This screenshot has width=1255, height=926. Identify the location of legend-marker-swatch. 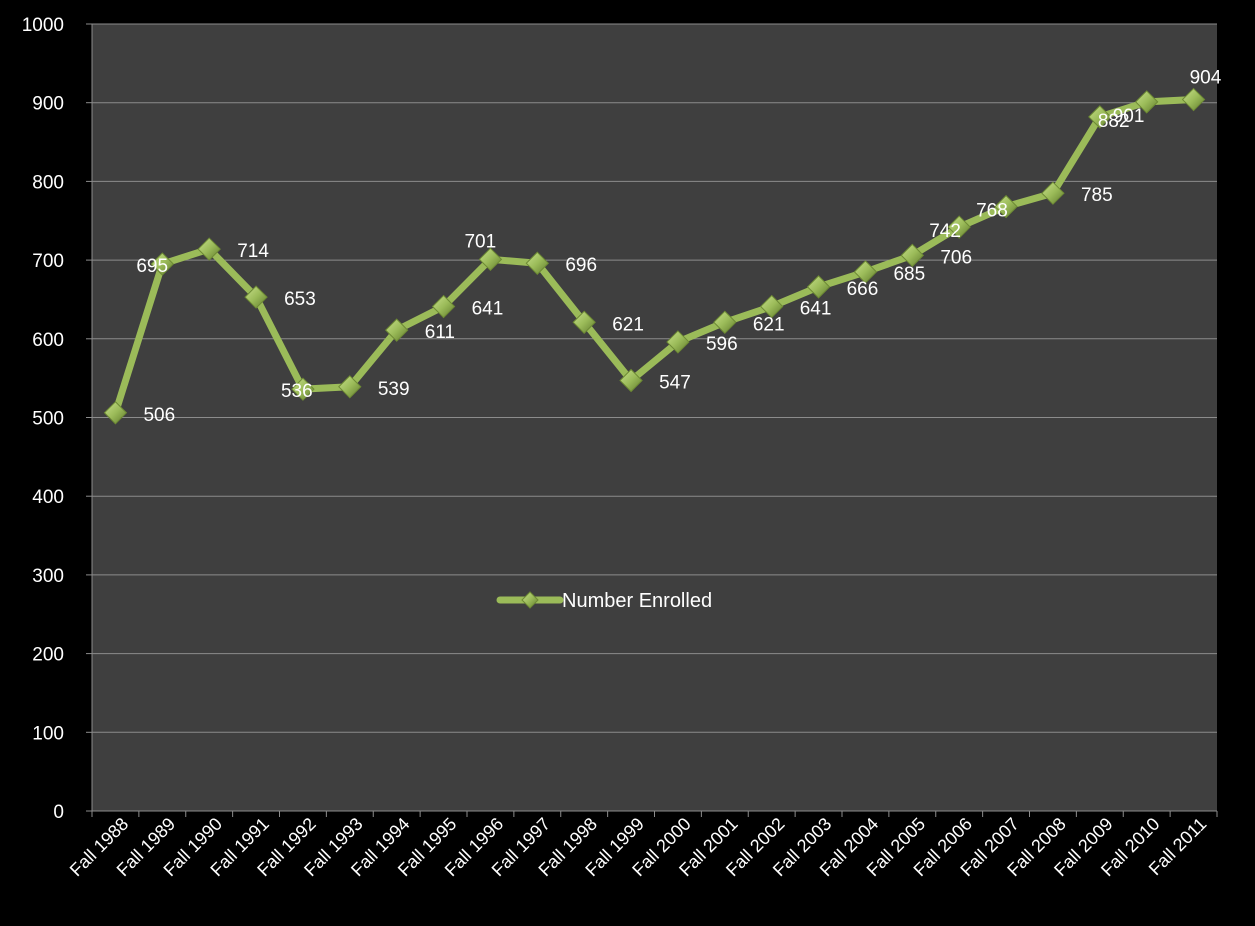
(530, 600).